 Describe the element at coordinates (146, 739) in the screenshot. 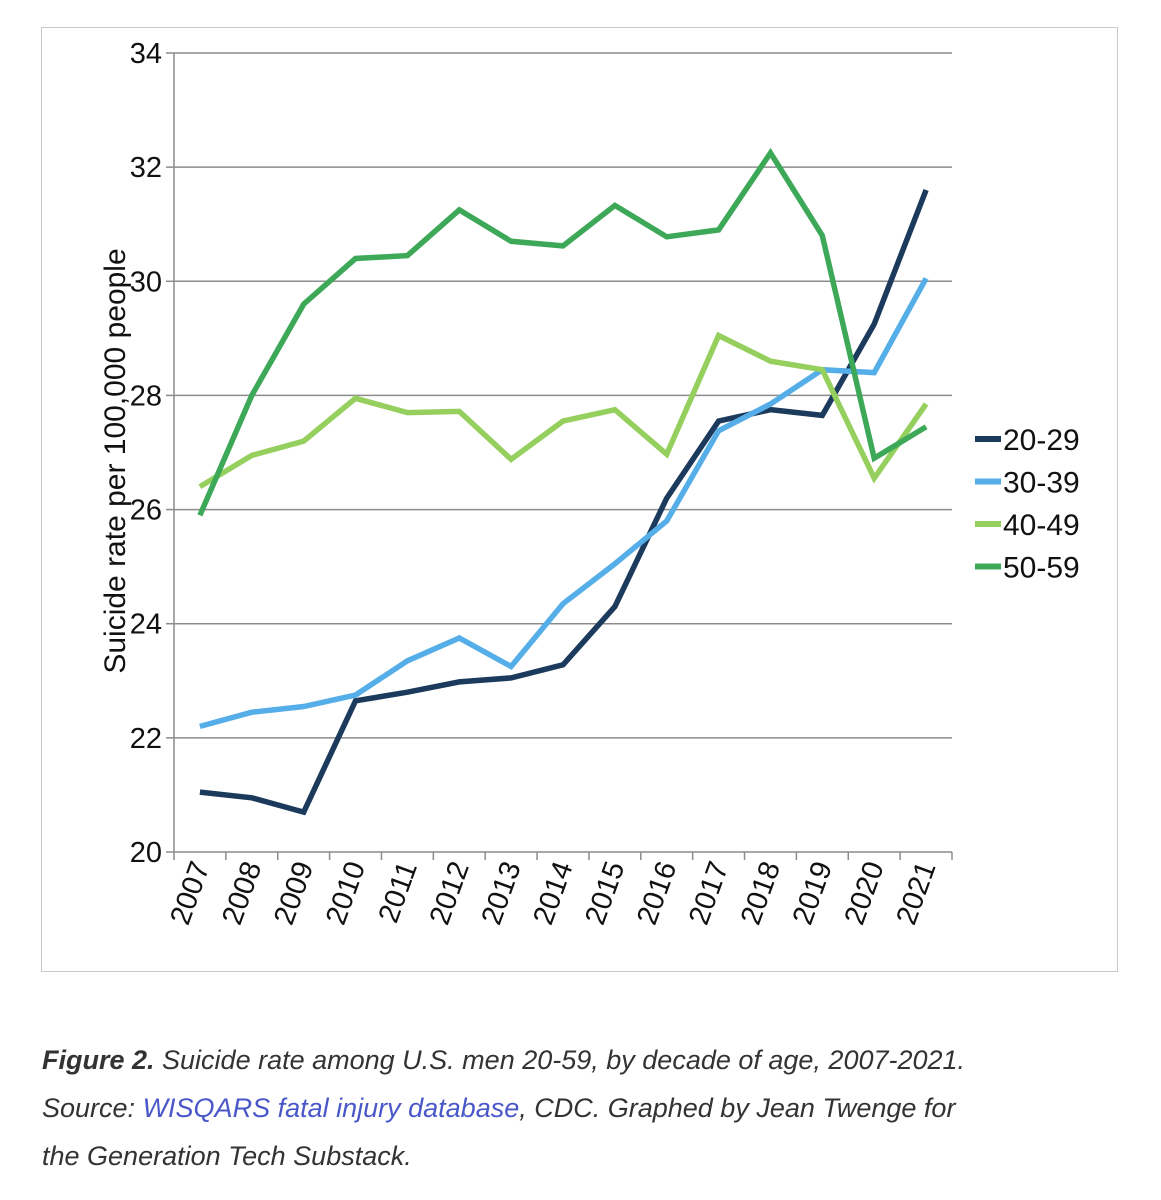

I see `y-tick-label: 22` at that location.